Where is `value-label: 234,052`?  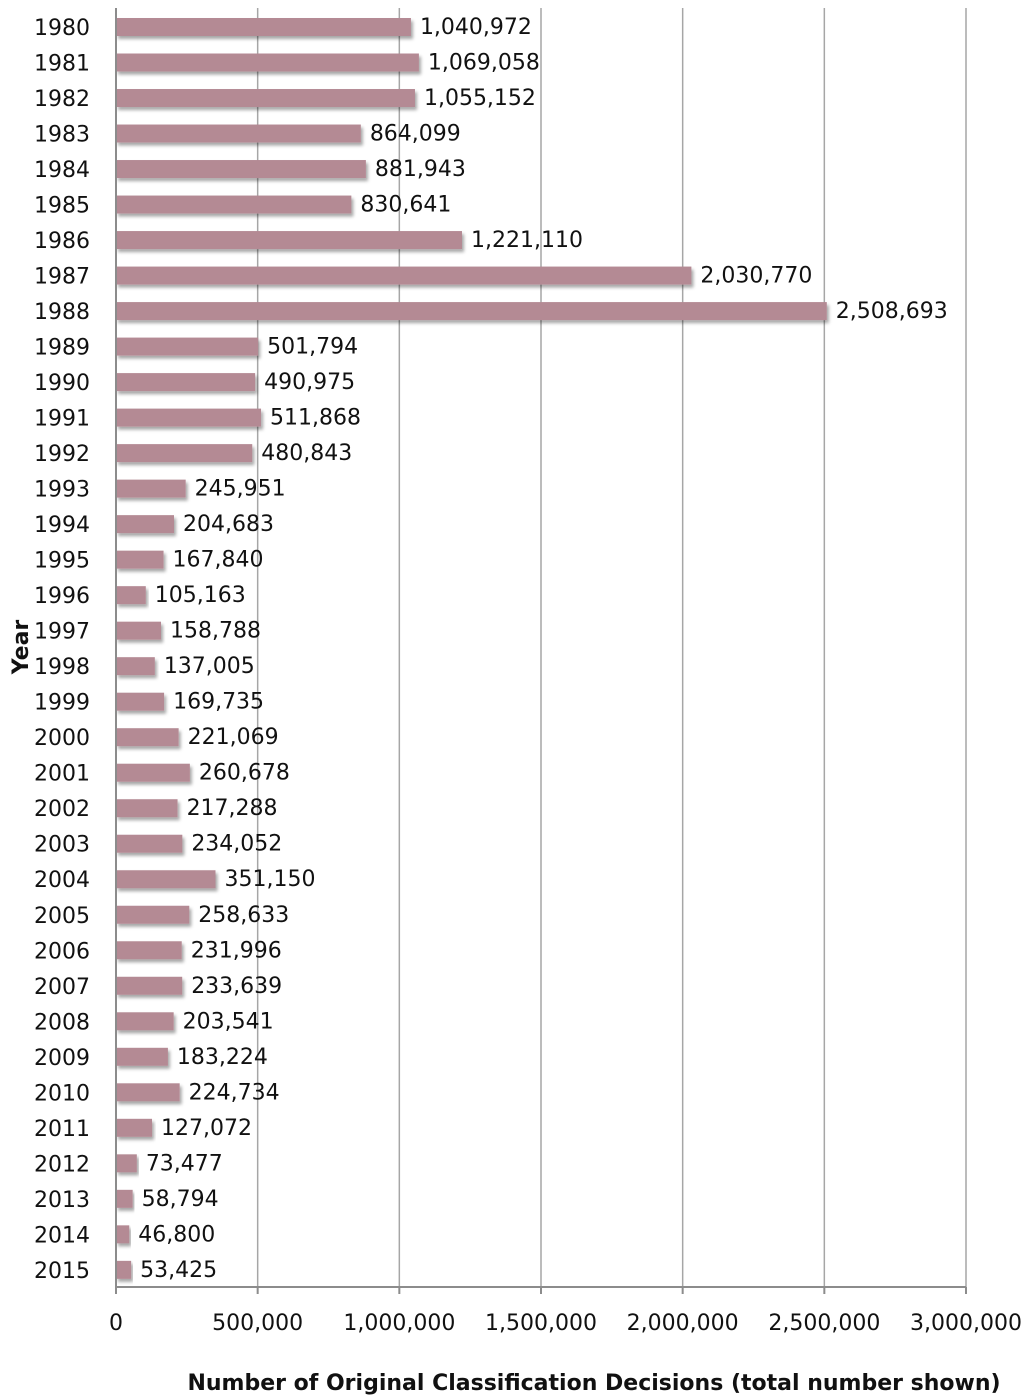
value-label: 234,052 is located at coordinates (236, 844).